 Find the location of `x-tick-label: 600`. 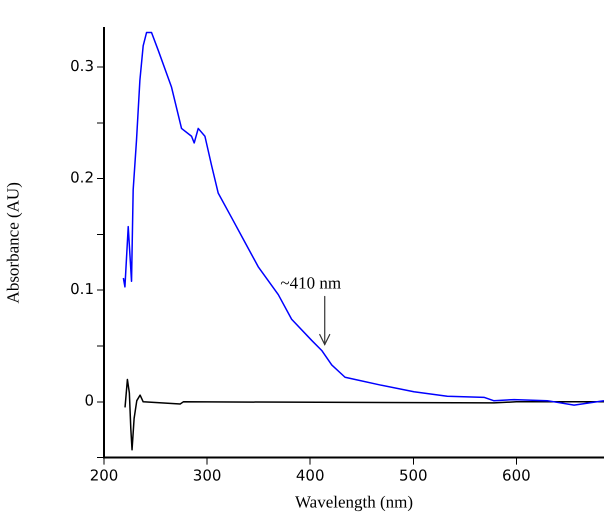

x-tick-label: 600 is located at coordinates (516, 475).